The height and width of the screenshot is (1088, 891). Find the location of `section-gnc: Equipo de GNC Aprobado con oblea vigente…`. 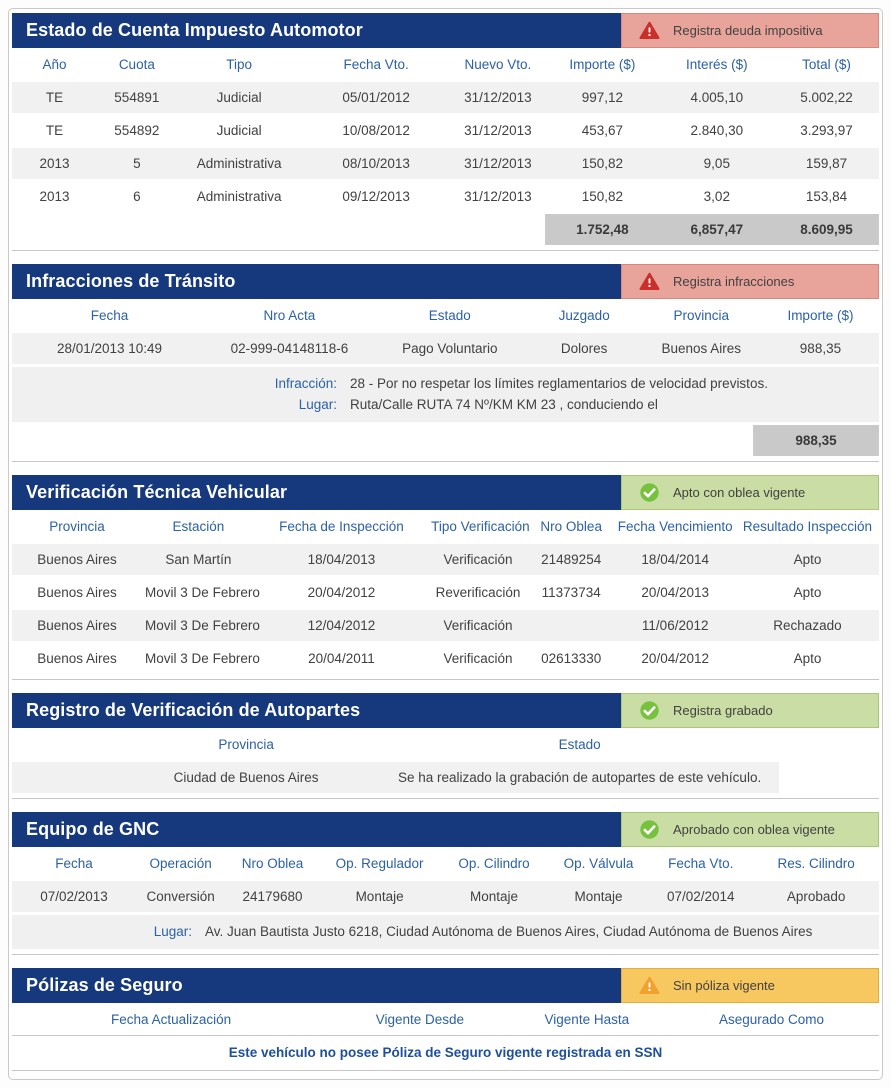

section-gnc: Equipo de GNC Aprobado con oblea vigente… is located at coordinates (445, 883).